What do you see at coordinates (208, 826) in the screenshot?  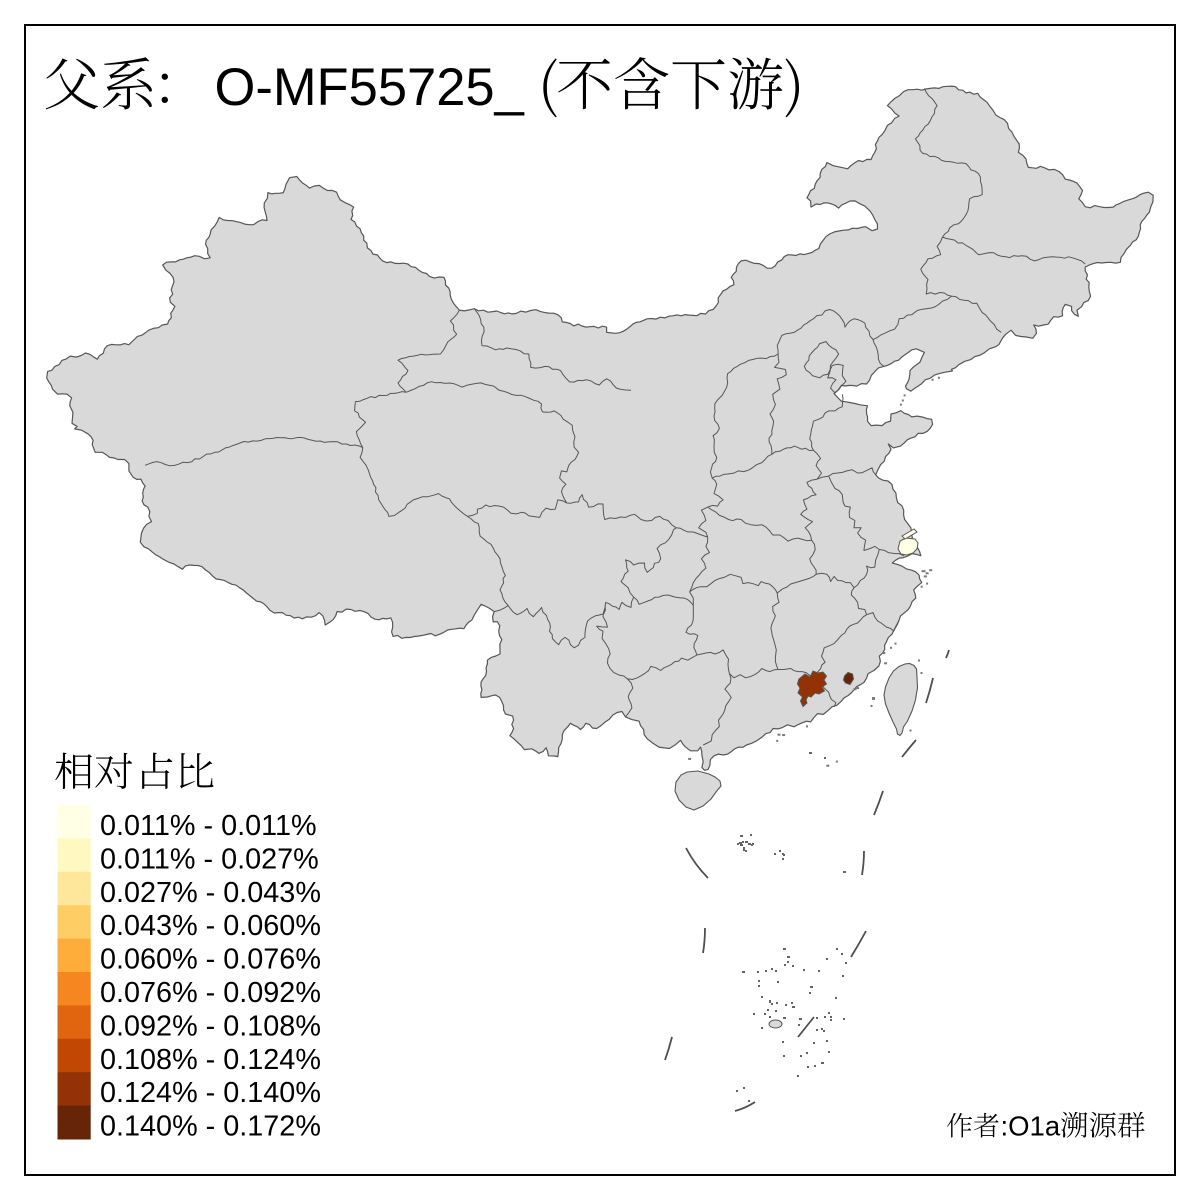 I see `svg-text: 0.011% - 0.011%` at bounding box center [208, 826].